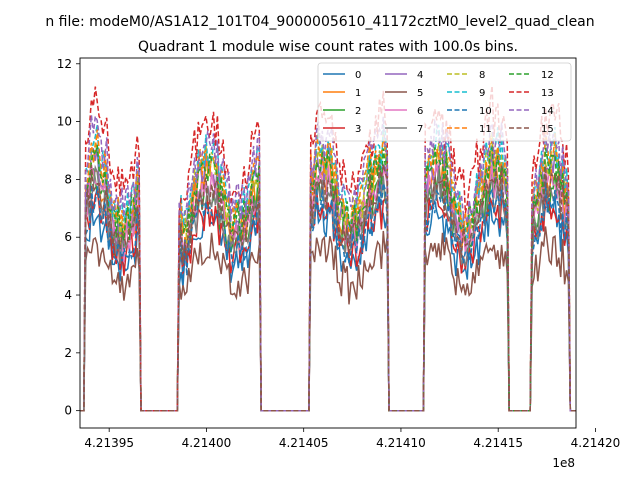 The height and width of the screenshot is (480, 640). Describe the element at coordinates (68, 295) in the screenshot. I see `y-tick-label: 4` at that location.